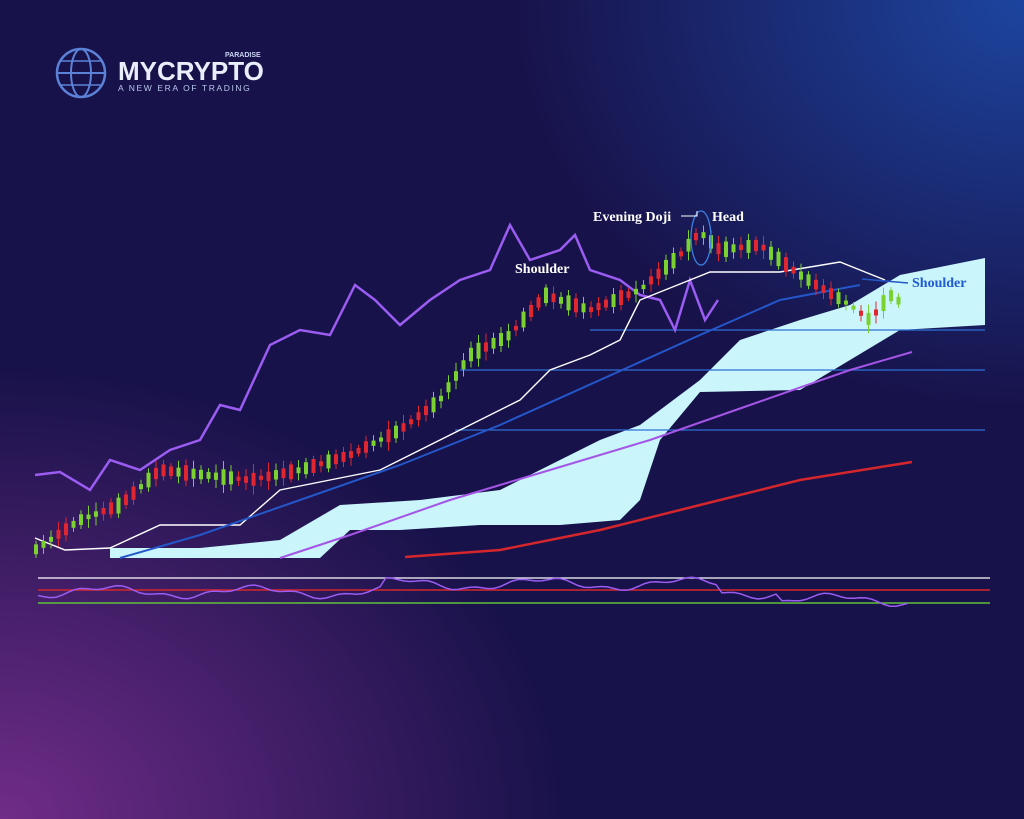 Image resolution: width=1024 pixels, height=819 pixels. Describe the element at coordinates (658, 509) in the screenshot. I see `moving-average-red` at that location.